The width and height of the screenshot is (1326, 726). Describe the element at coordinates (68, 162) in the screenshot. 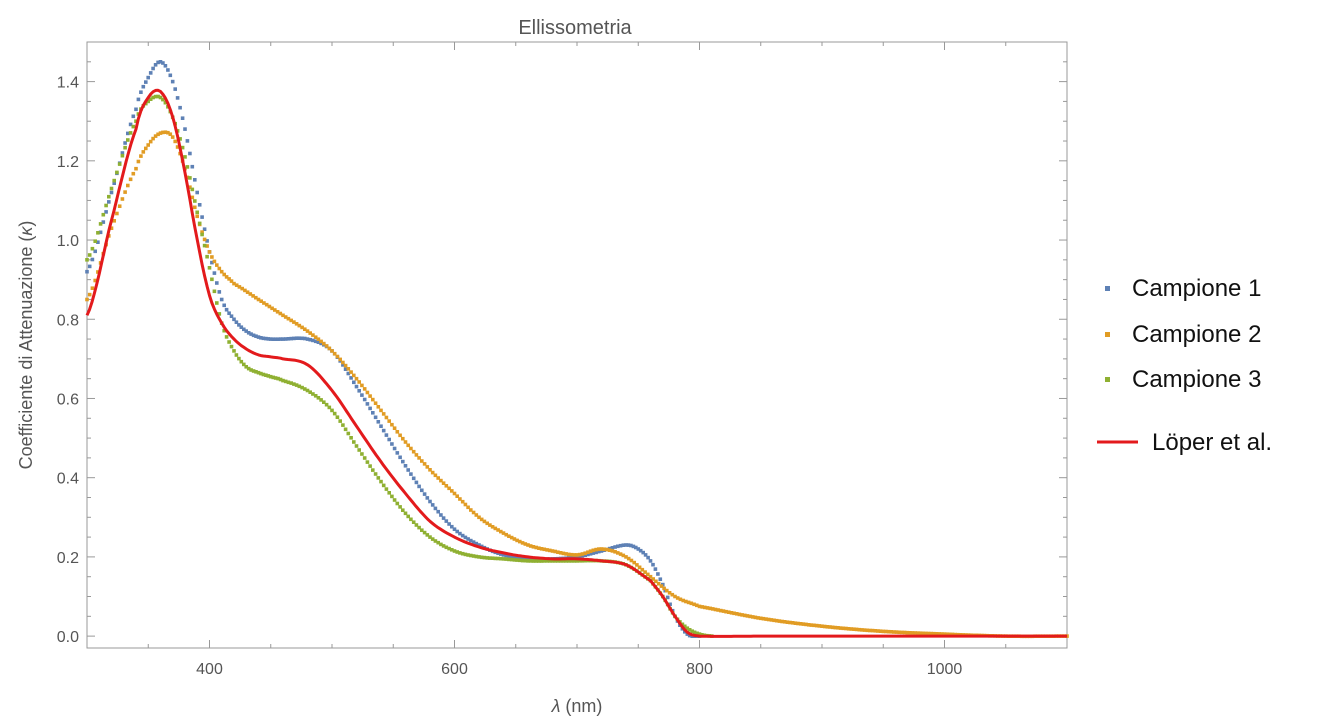

I see `y-tick-label: 1.2` at that location.